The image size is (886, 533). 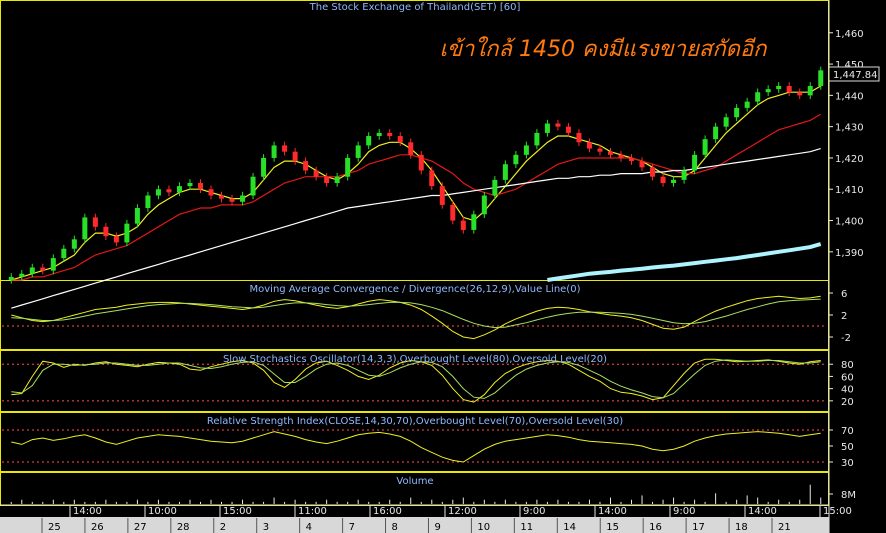 I want to click on panel-tick-label: 40, so click(x=847, y=390).